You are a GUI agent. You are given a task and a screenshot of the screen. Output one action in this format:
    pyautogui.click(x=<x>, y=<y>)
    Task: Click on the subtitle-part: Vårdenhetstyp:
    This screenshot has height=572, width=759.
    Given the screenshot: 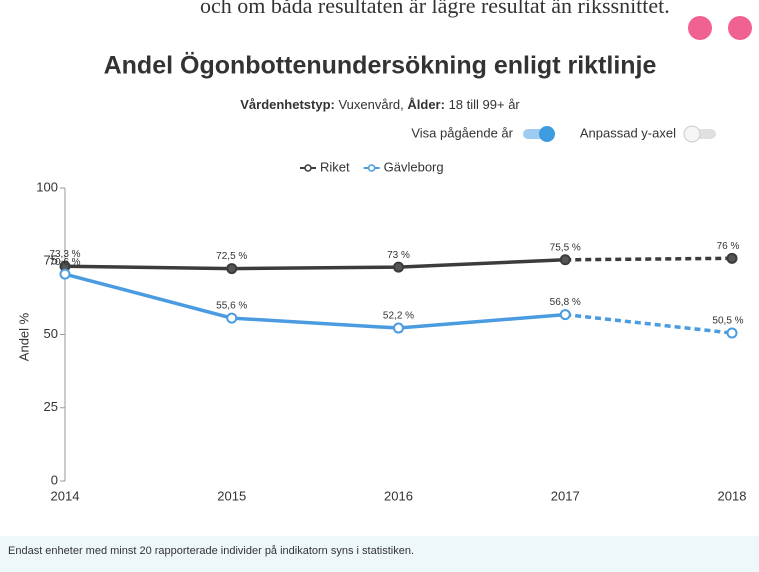 What is the action you would take?
    pyautogui.click(x=287, y=104)
    